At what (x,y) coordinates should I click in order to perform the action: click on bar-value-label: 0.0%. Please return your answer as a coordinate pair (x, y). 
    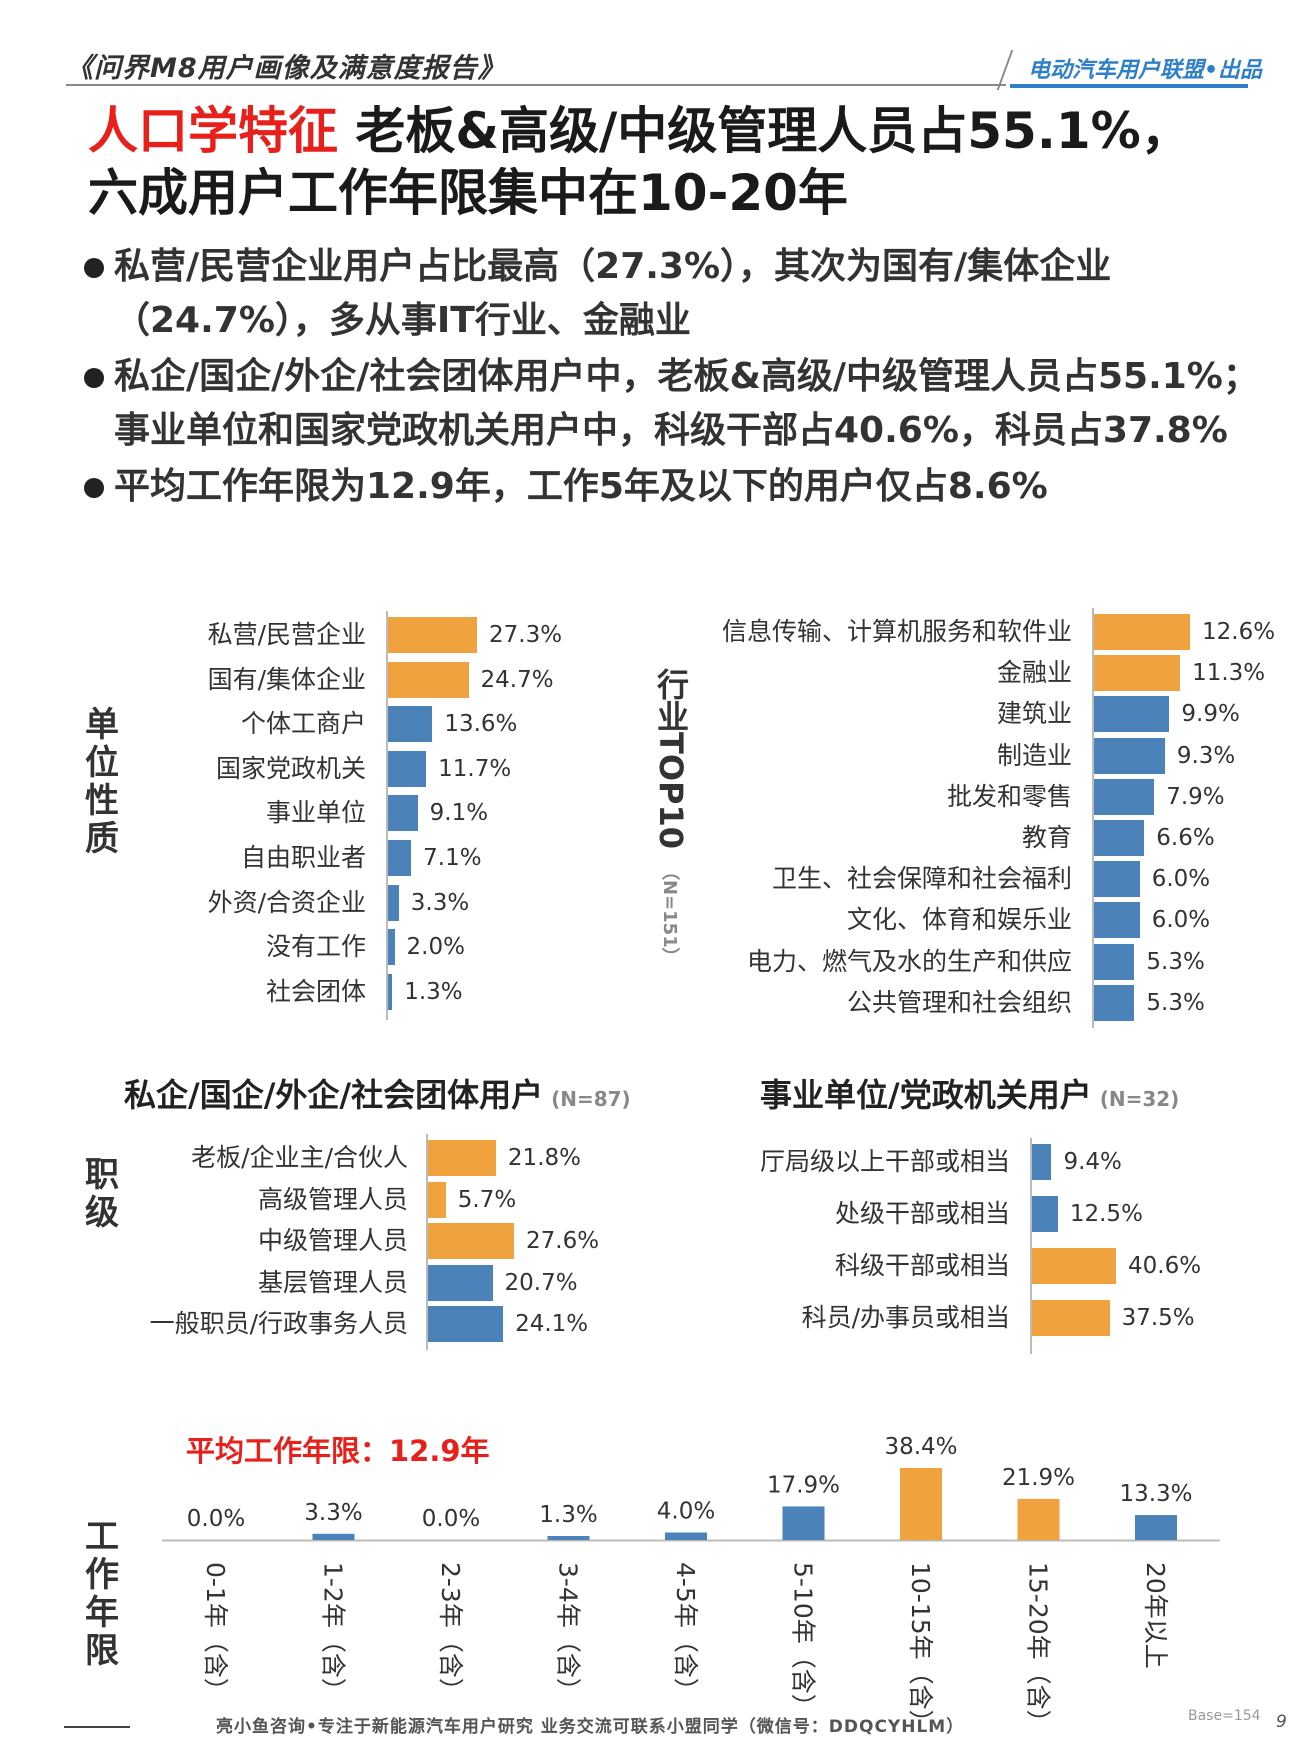
    Looking at the image, I should click on (451, 1519).